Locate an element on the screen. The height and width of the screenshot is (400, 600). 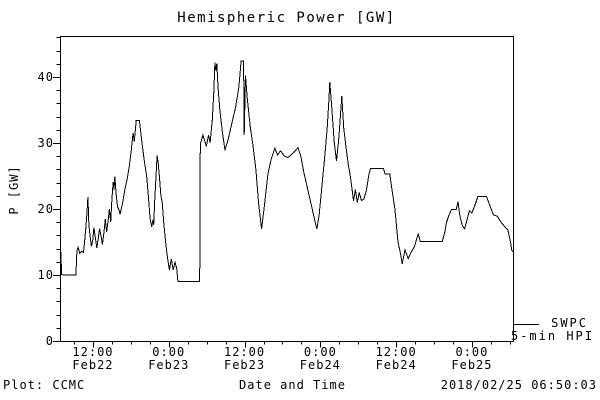
y-tick-label: 10 is located at coordinates (45, 274).